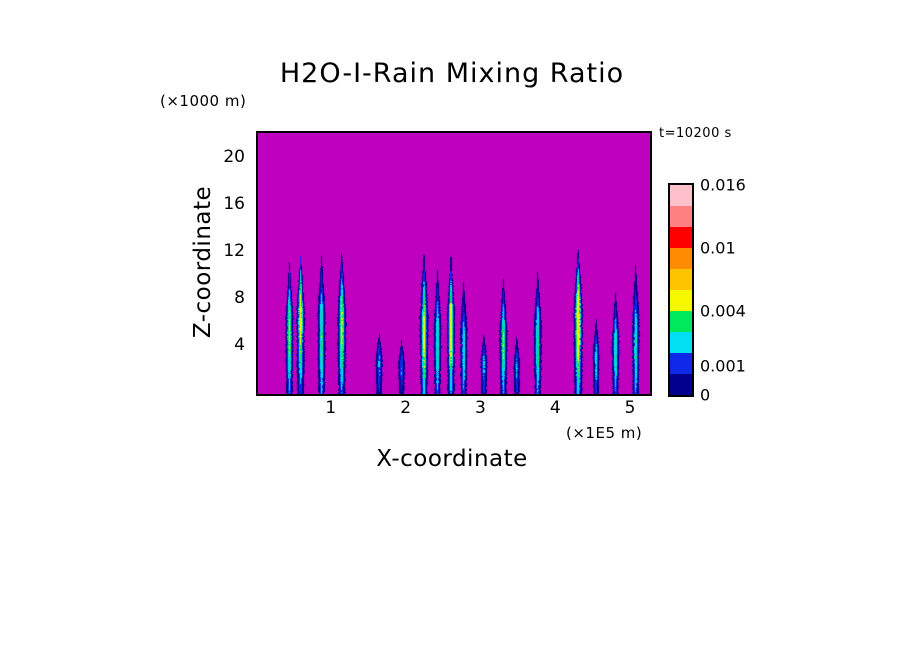 This screenshot has width=904, height=654. What do you see at coordinates (234, 203) in the screenshot?
I see `y-tick-label: 16` at bounding box center [234, 203].